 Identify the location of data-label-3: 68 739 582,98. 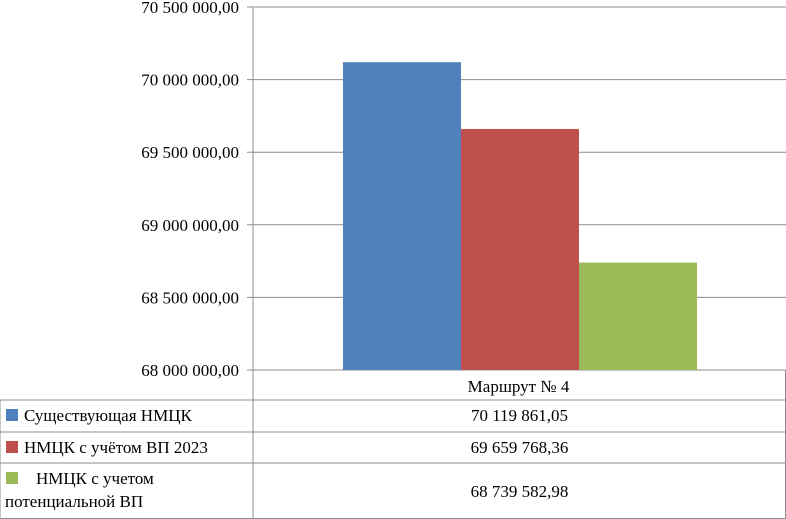
(520, 491).